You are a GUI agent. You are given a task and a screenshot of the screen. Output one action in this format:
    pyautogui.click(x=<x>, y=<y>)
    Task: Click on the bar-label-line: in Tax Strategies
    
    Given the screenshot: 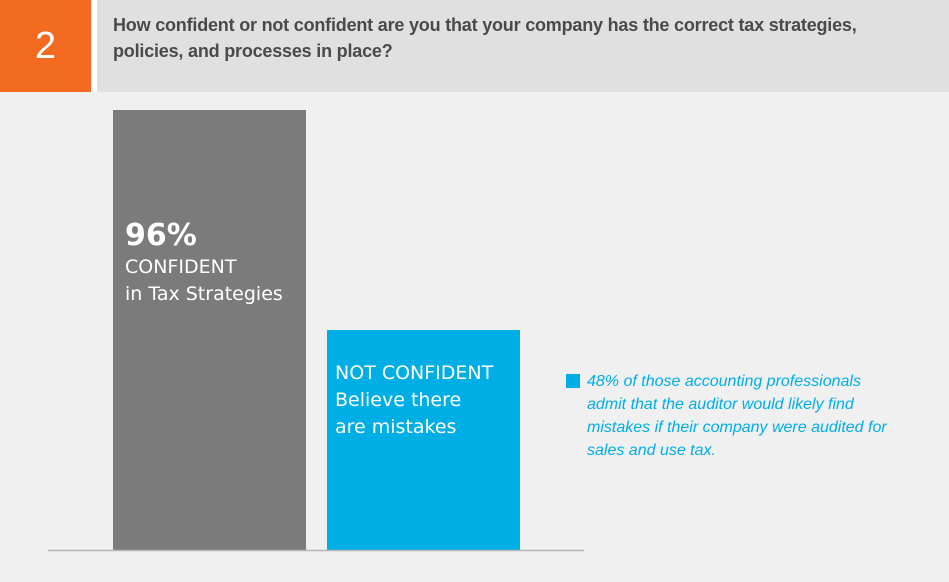 What is the action you would take?
    pyautogui.click(x=204, y=294)
    